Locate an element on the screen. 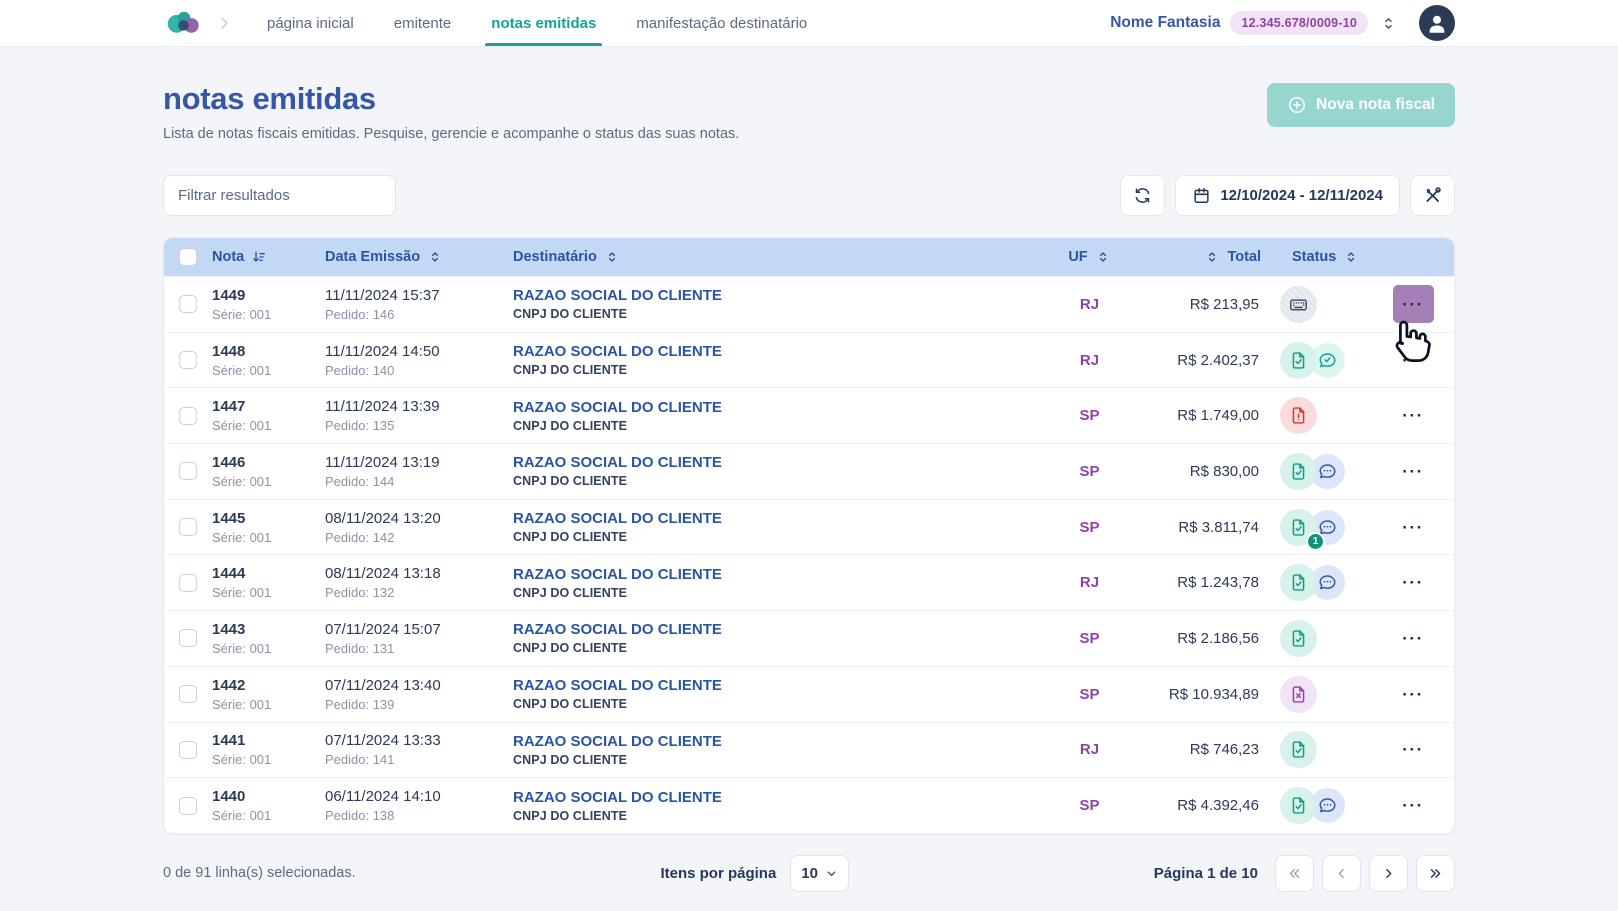 The image size is (1618, 911). filter-input is located at coordinates (279, 195).